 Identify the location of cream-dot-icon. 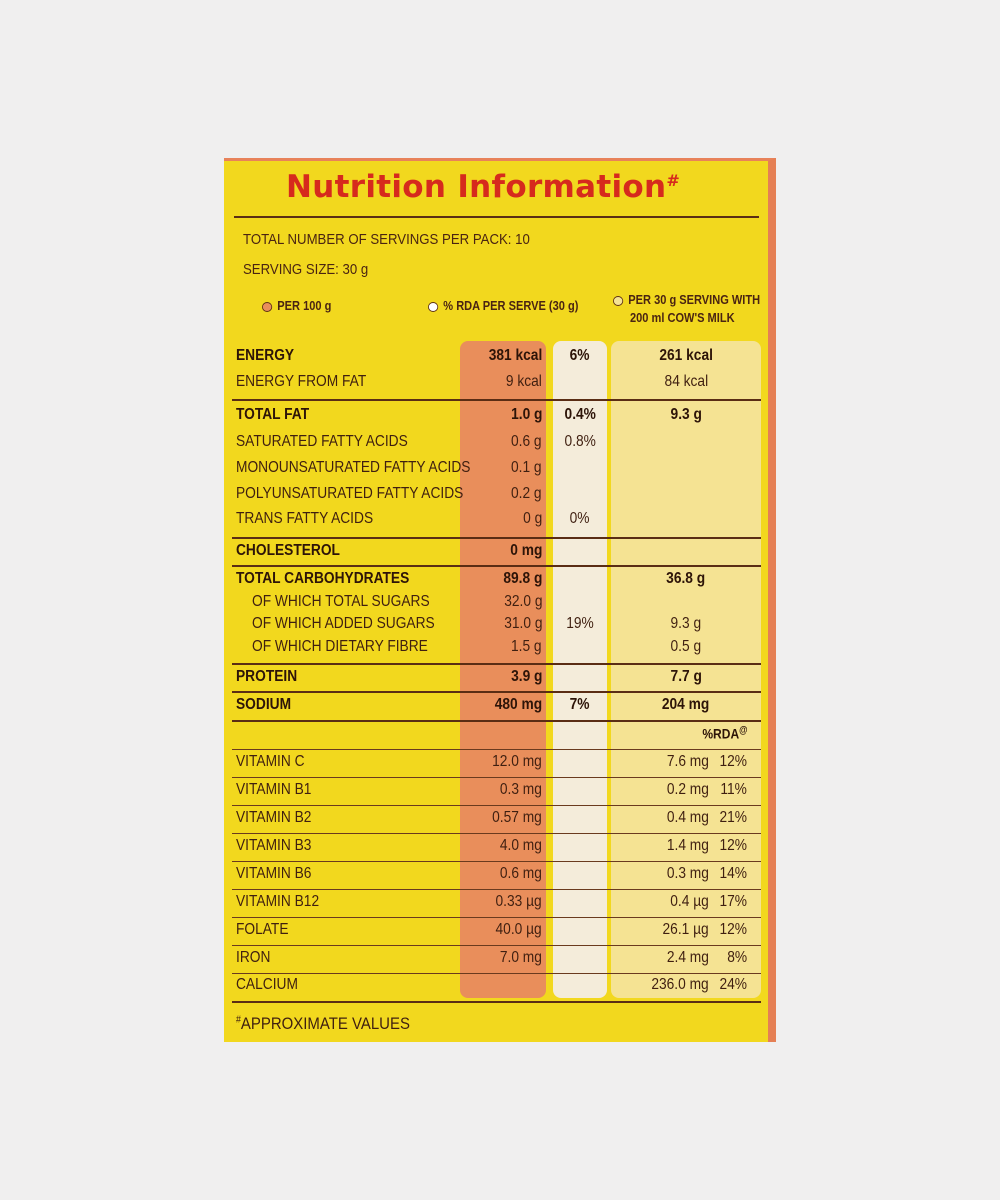
(618, 300).